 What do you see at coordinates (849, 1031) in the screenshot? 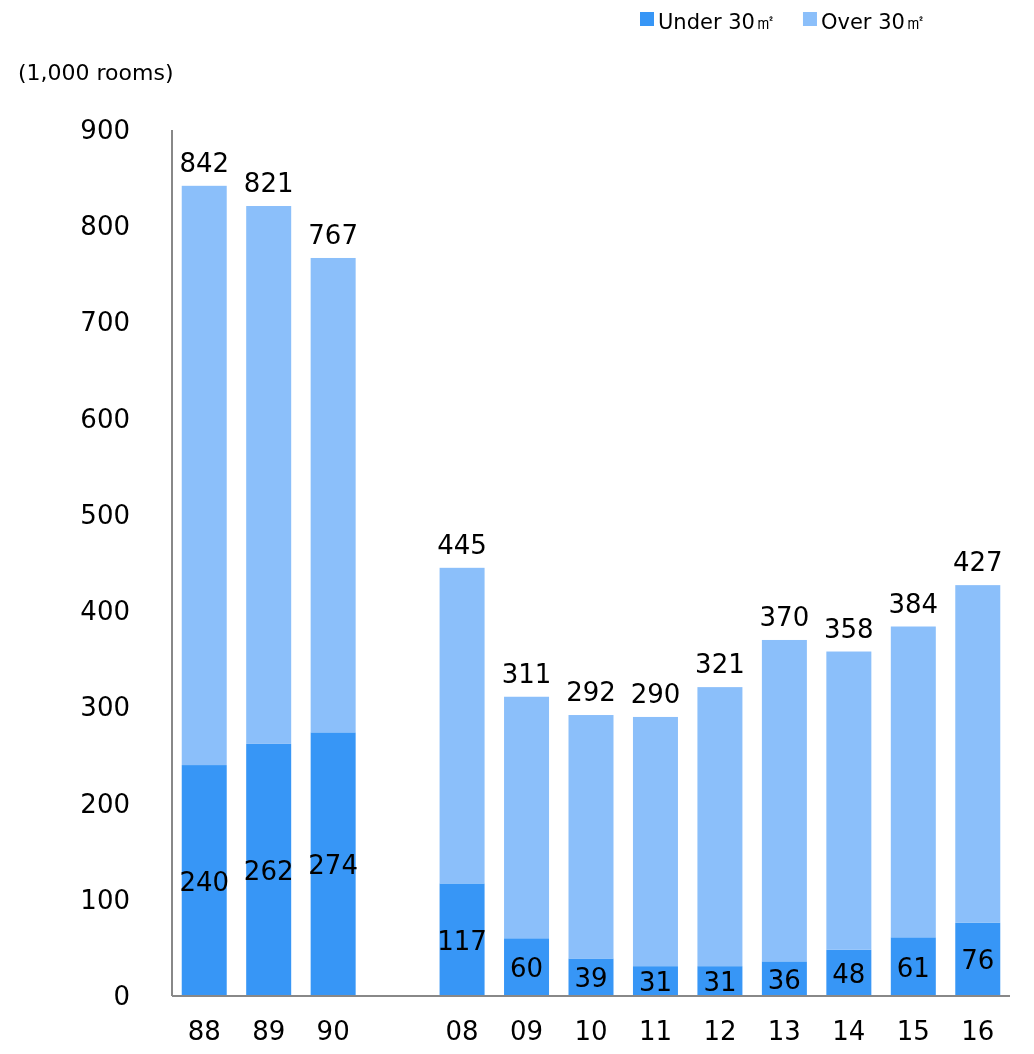
I see `x-tick-label: 14` at bounding box center [849, 1031].